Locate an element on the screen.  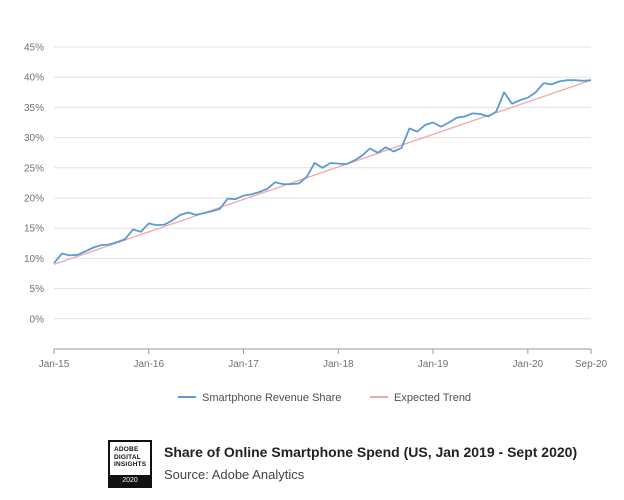
legend-label: Smartphone Revenue Share is located at coordinates (271, 398).